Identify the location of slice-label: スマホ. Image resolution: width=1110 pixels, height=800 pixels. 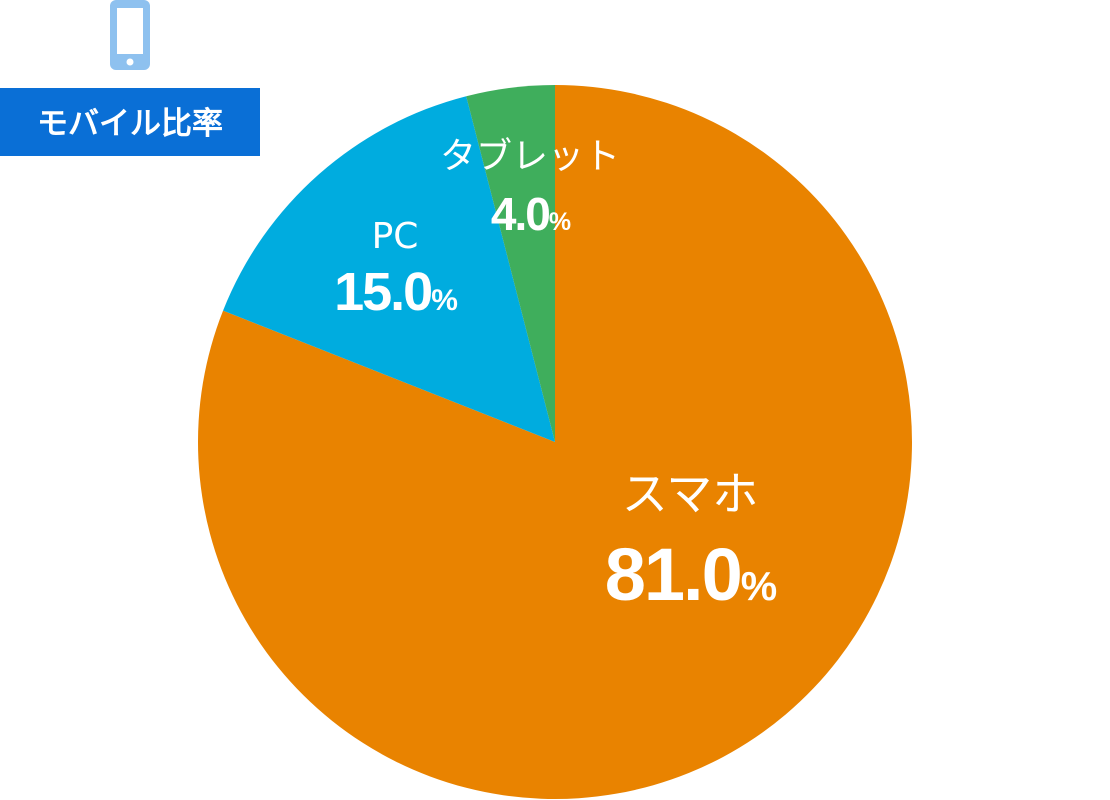
(690, 494).